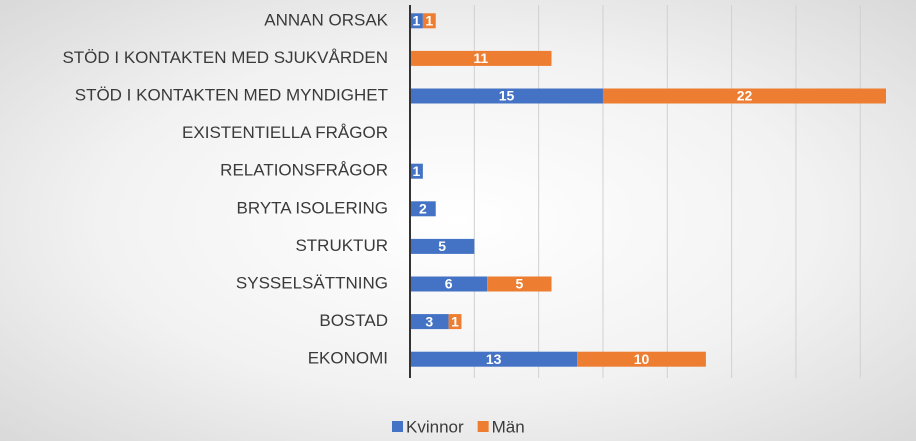  I want to click on category-label: RELATIONSFRÅGOR, so click(304, 170).